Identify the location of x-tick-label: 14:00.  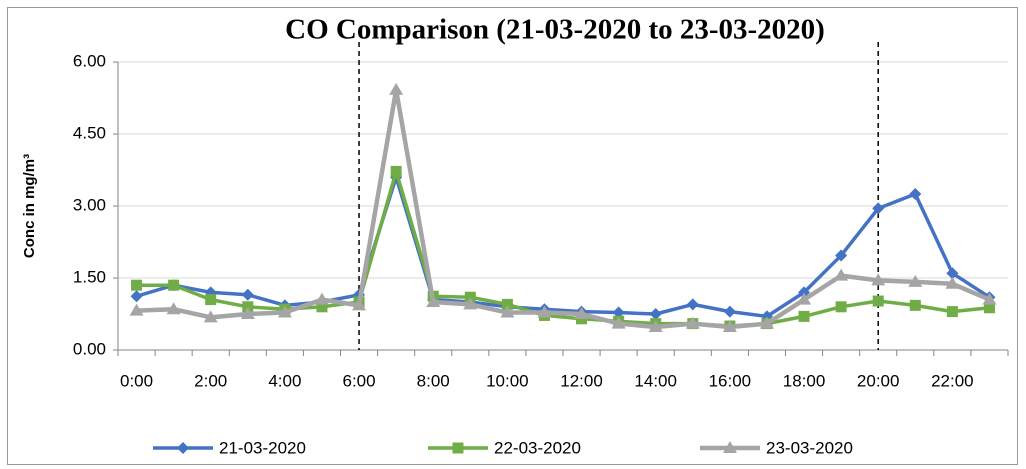
(655, 380).